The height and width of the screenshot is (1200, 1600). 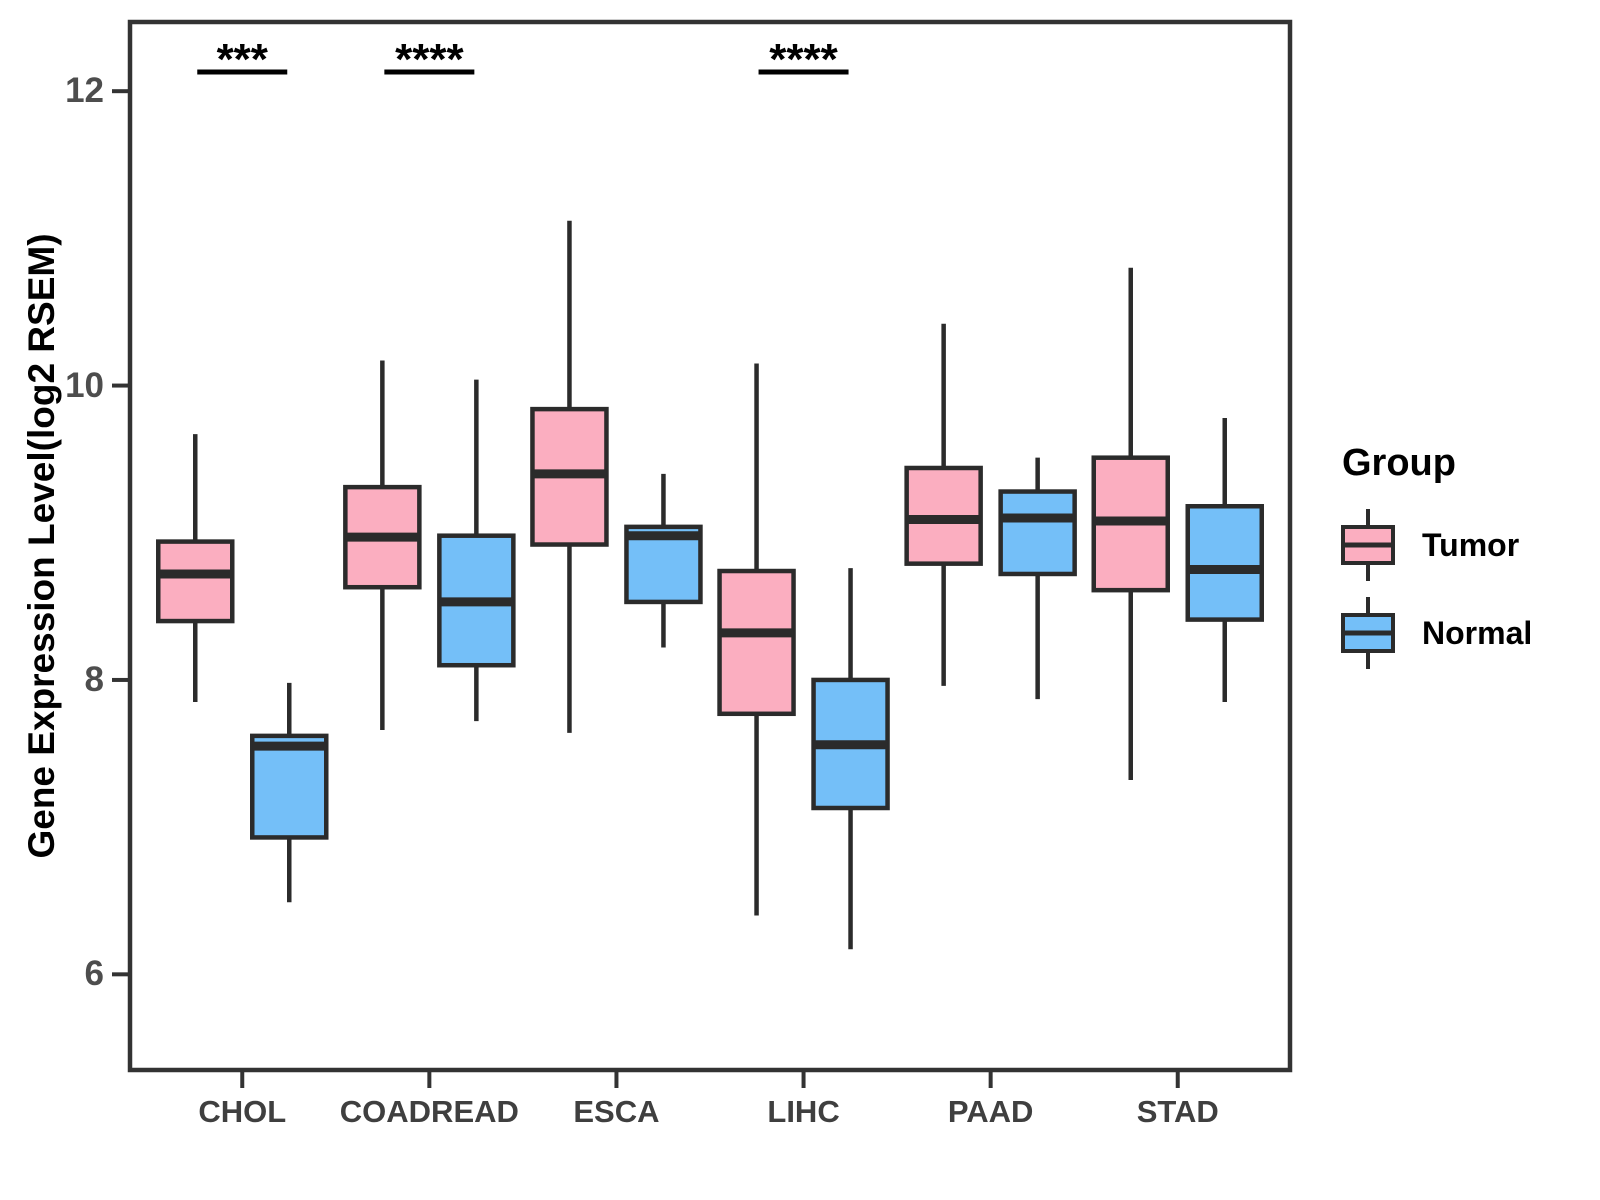 I want to click on y-tick-label: 8, so click(x=94, y=679).